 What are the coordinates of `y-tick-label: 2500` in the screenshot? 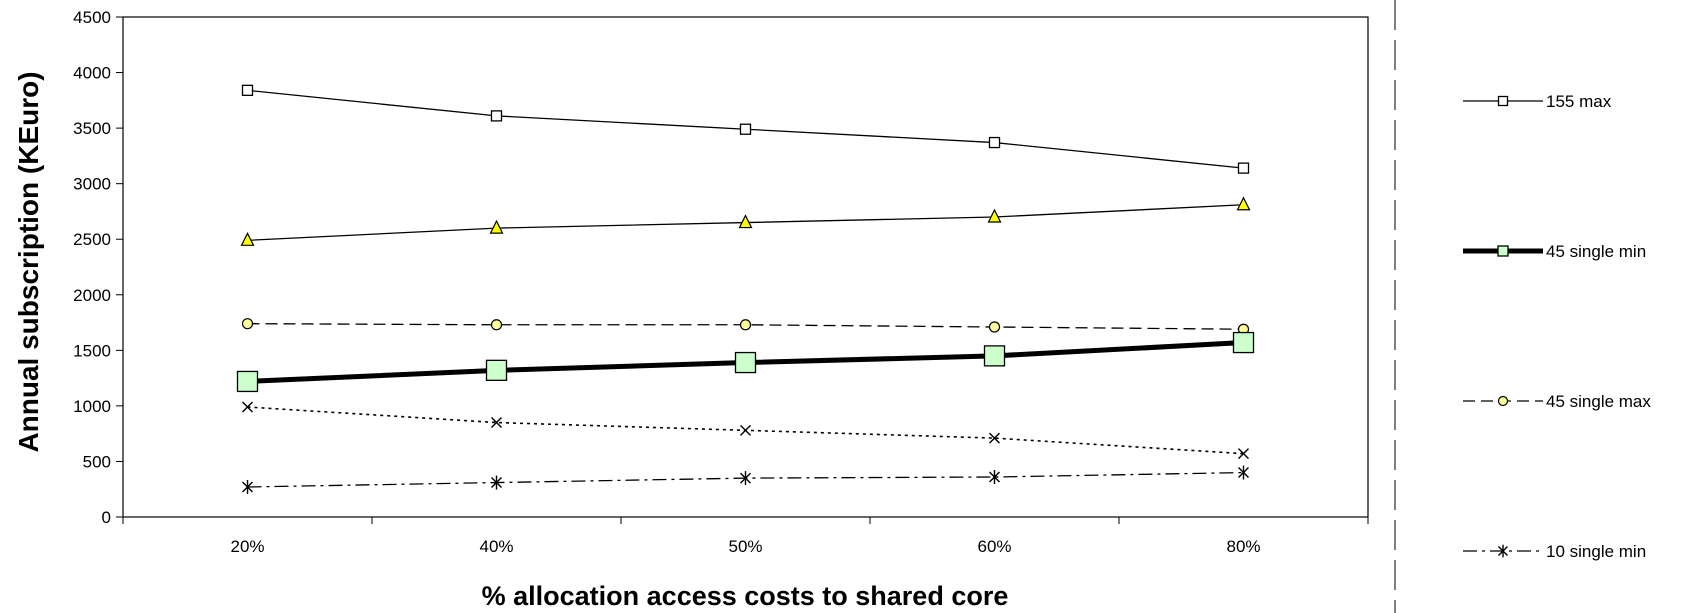 It's located at (92, 239).